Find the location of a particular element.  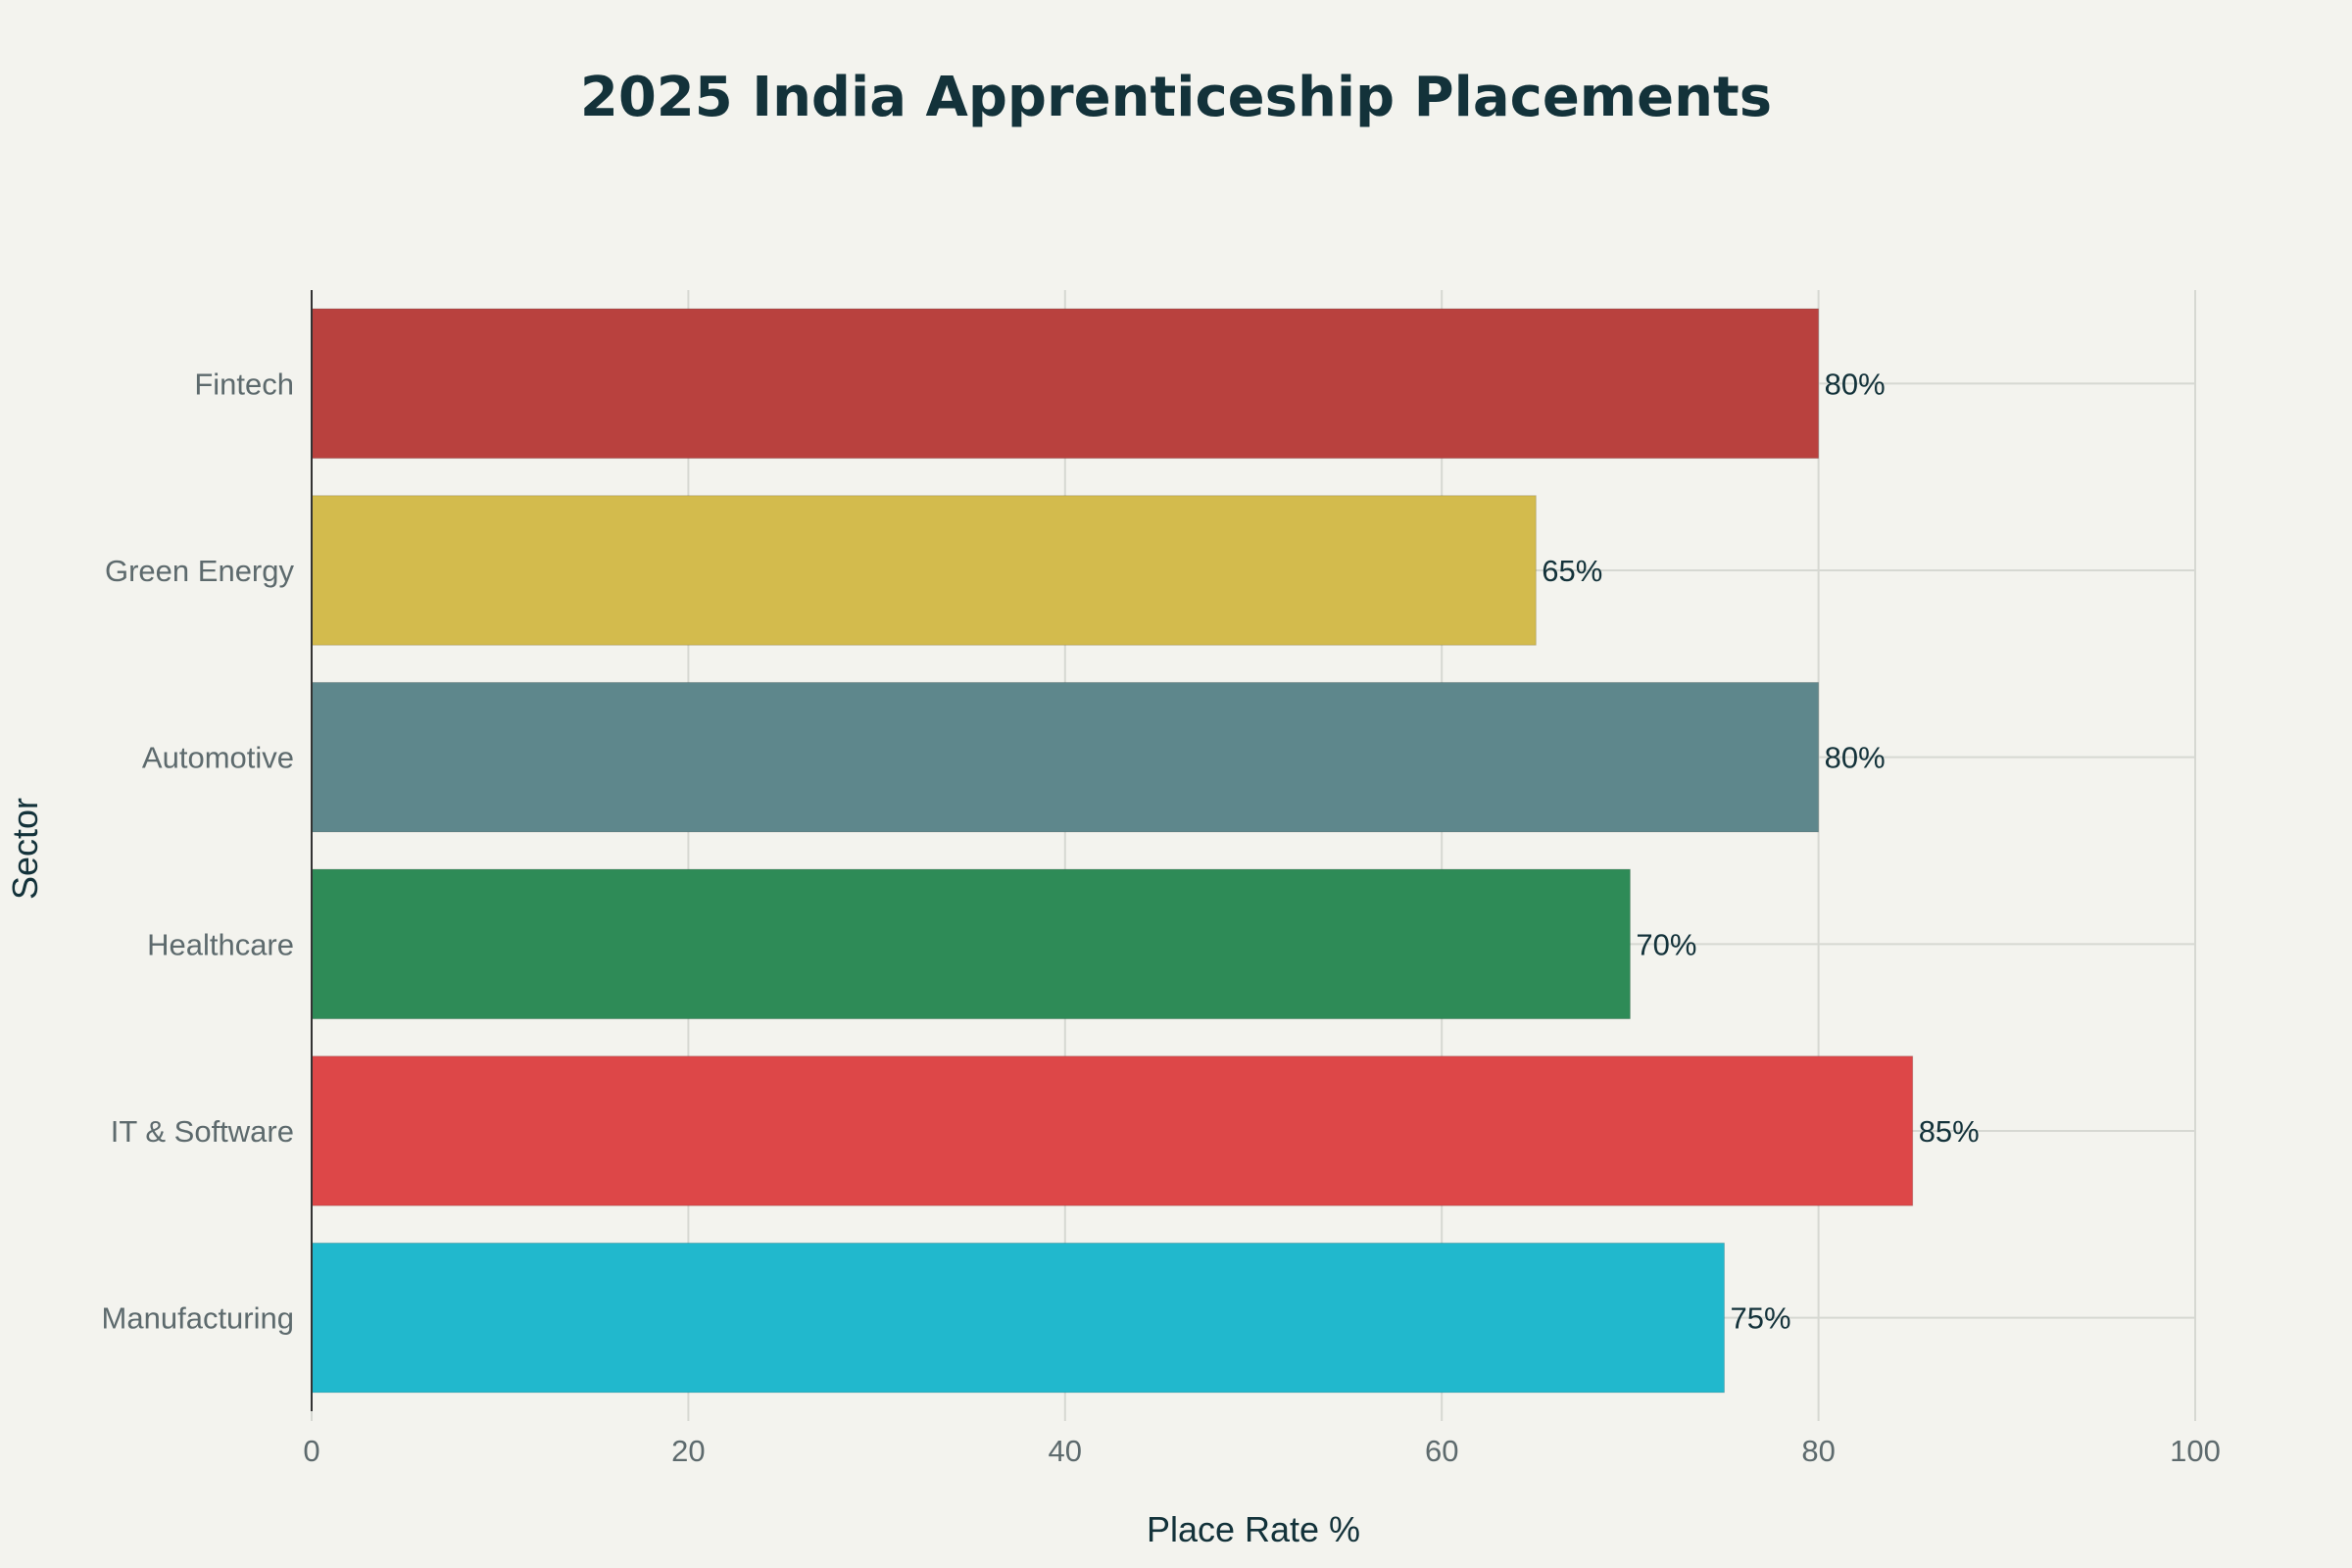

bar-healthcare is located at coordinates (971, 944).